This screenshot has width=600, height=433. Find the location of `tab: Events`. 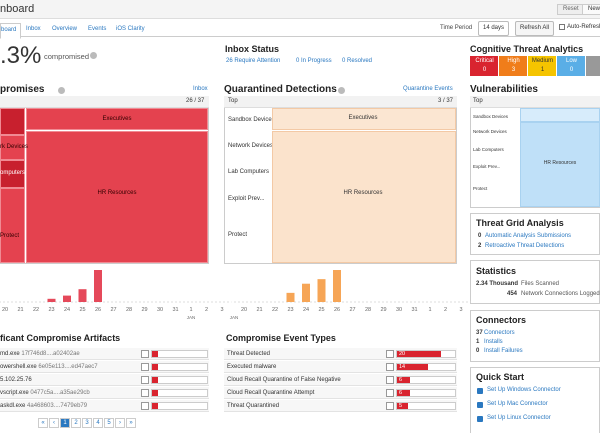

tab: Events is located at coordinates (97, 29).